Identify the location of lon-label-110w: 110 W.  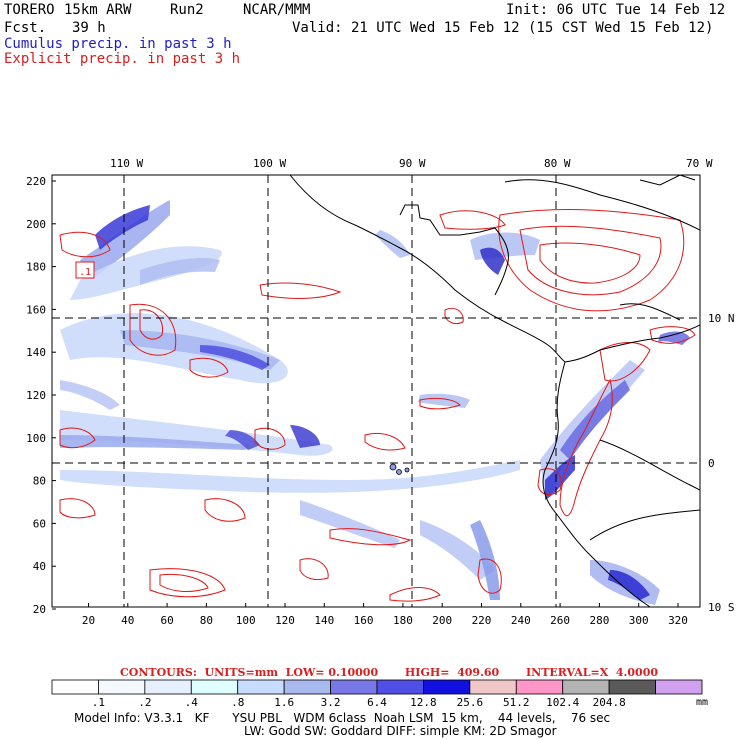
(126, 163).